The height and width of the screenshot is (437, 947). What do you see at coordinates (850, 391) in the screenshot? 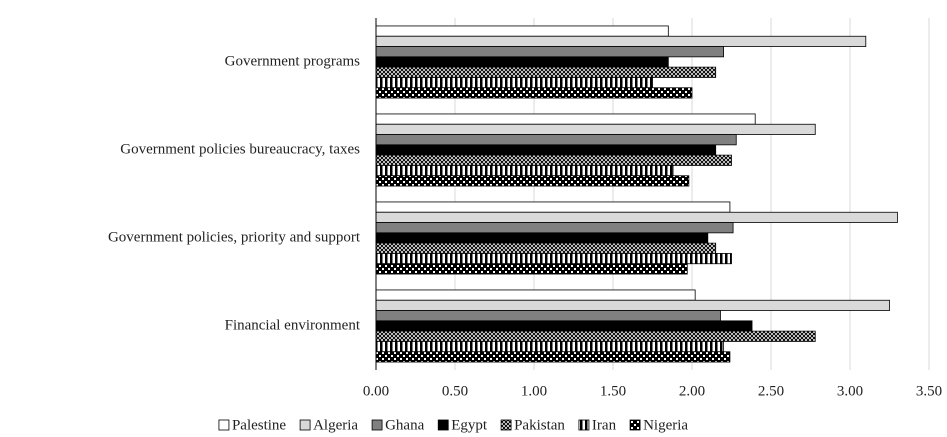
I see `x-tick-label: 3.00` at bounding box center [850, 391].